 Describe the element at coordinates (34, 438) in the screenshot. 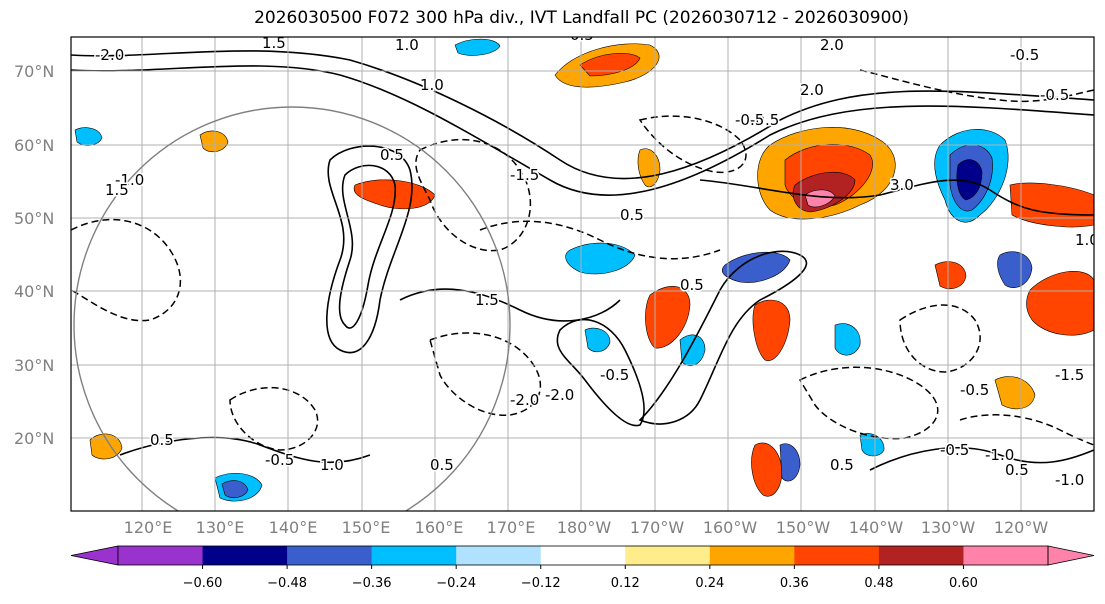

I see `lat-label-20n: 20°N` at that location.